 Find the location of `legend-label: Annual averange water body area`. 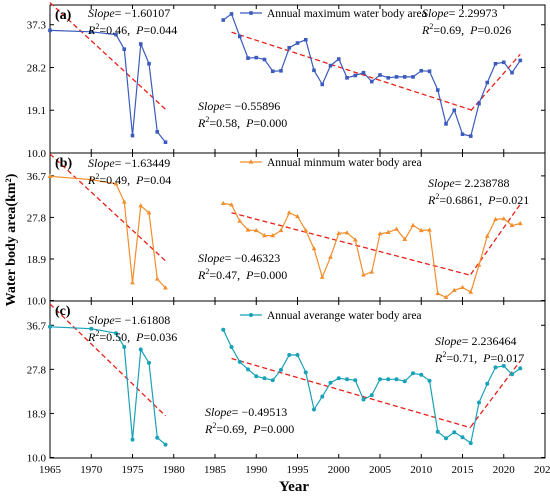

legend-label: Annual averange water body area is located at coordinates (344, 316).